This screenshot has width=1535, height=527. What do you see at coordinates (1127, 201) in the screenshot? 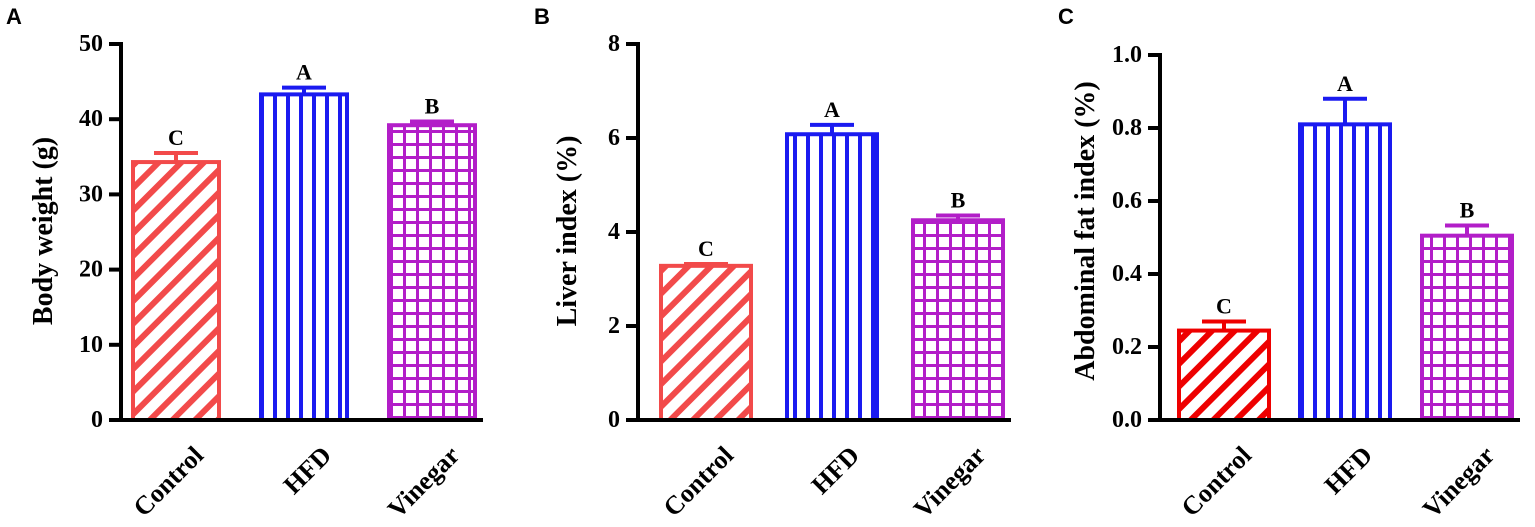
I see `panel-c-y-tick-label: 0.6` at bounding box center [1127, 201].